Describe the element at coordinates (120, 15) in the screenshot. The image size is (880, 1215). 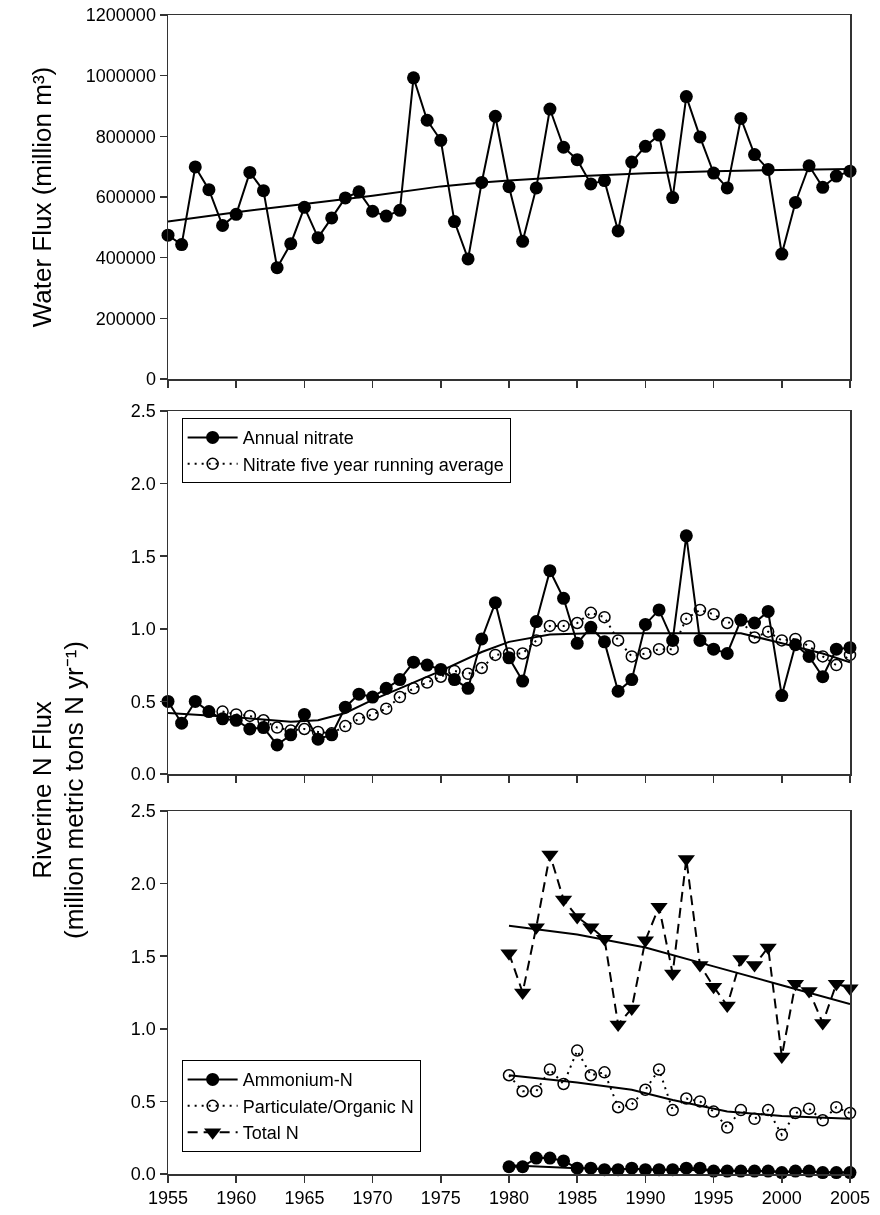
I see `y-tick-label: 1200000` at that location.